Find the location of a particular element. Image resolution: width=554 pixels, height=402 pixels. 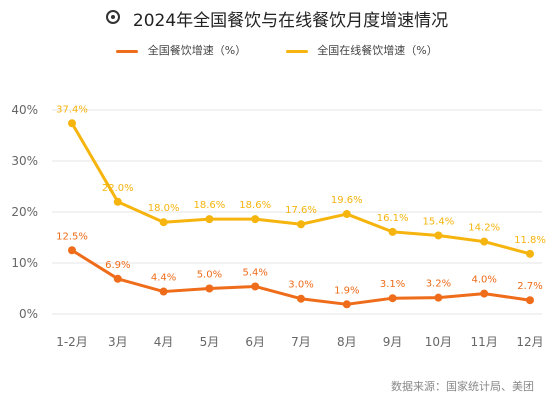

x-tick-label: 10月 is located at coordinates (438, 342).